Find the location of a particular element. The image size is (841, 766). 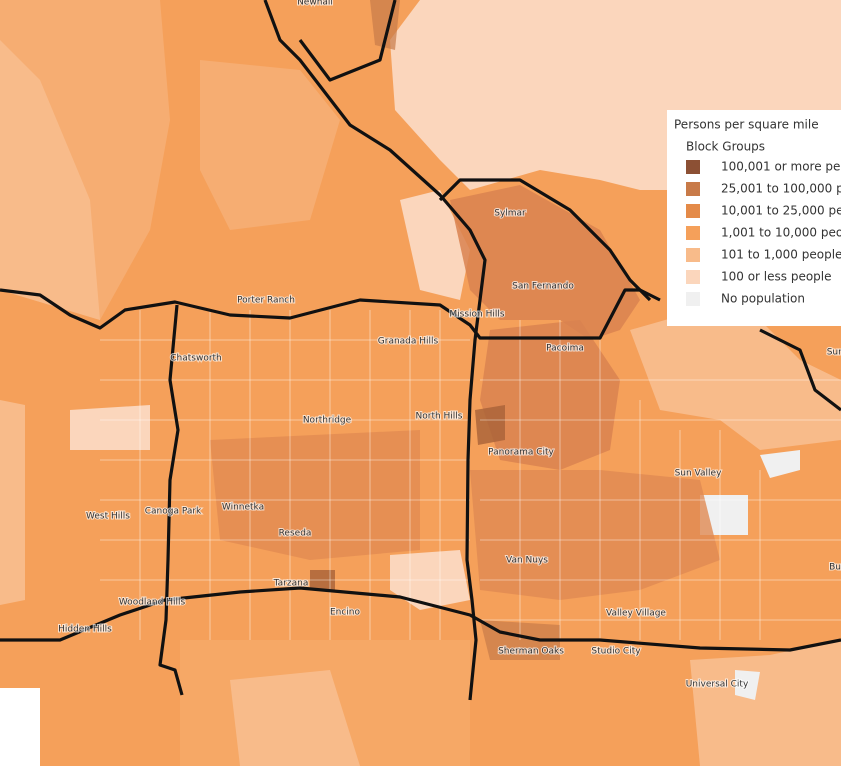

place-label: Porter Ranch is located at coordinates (266, 301).